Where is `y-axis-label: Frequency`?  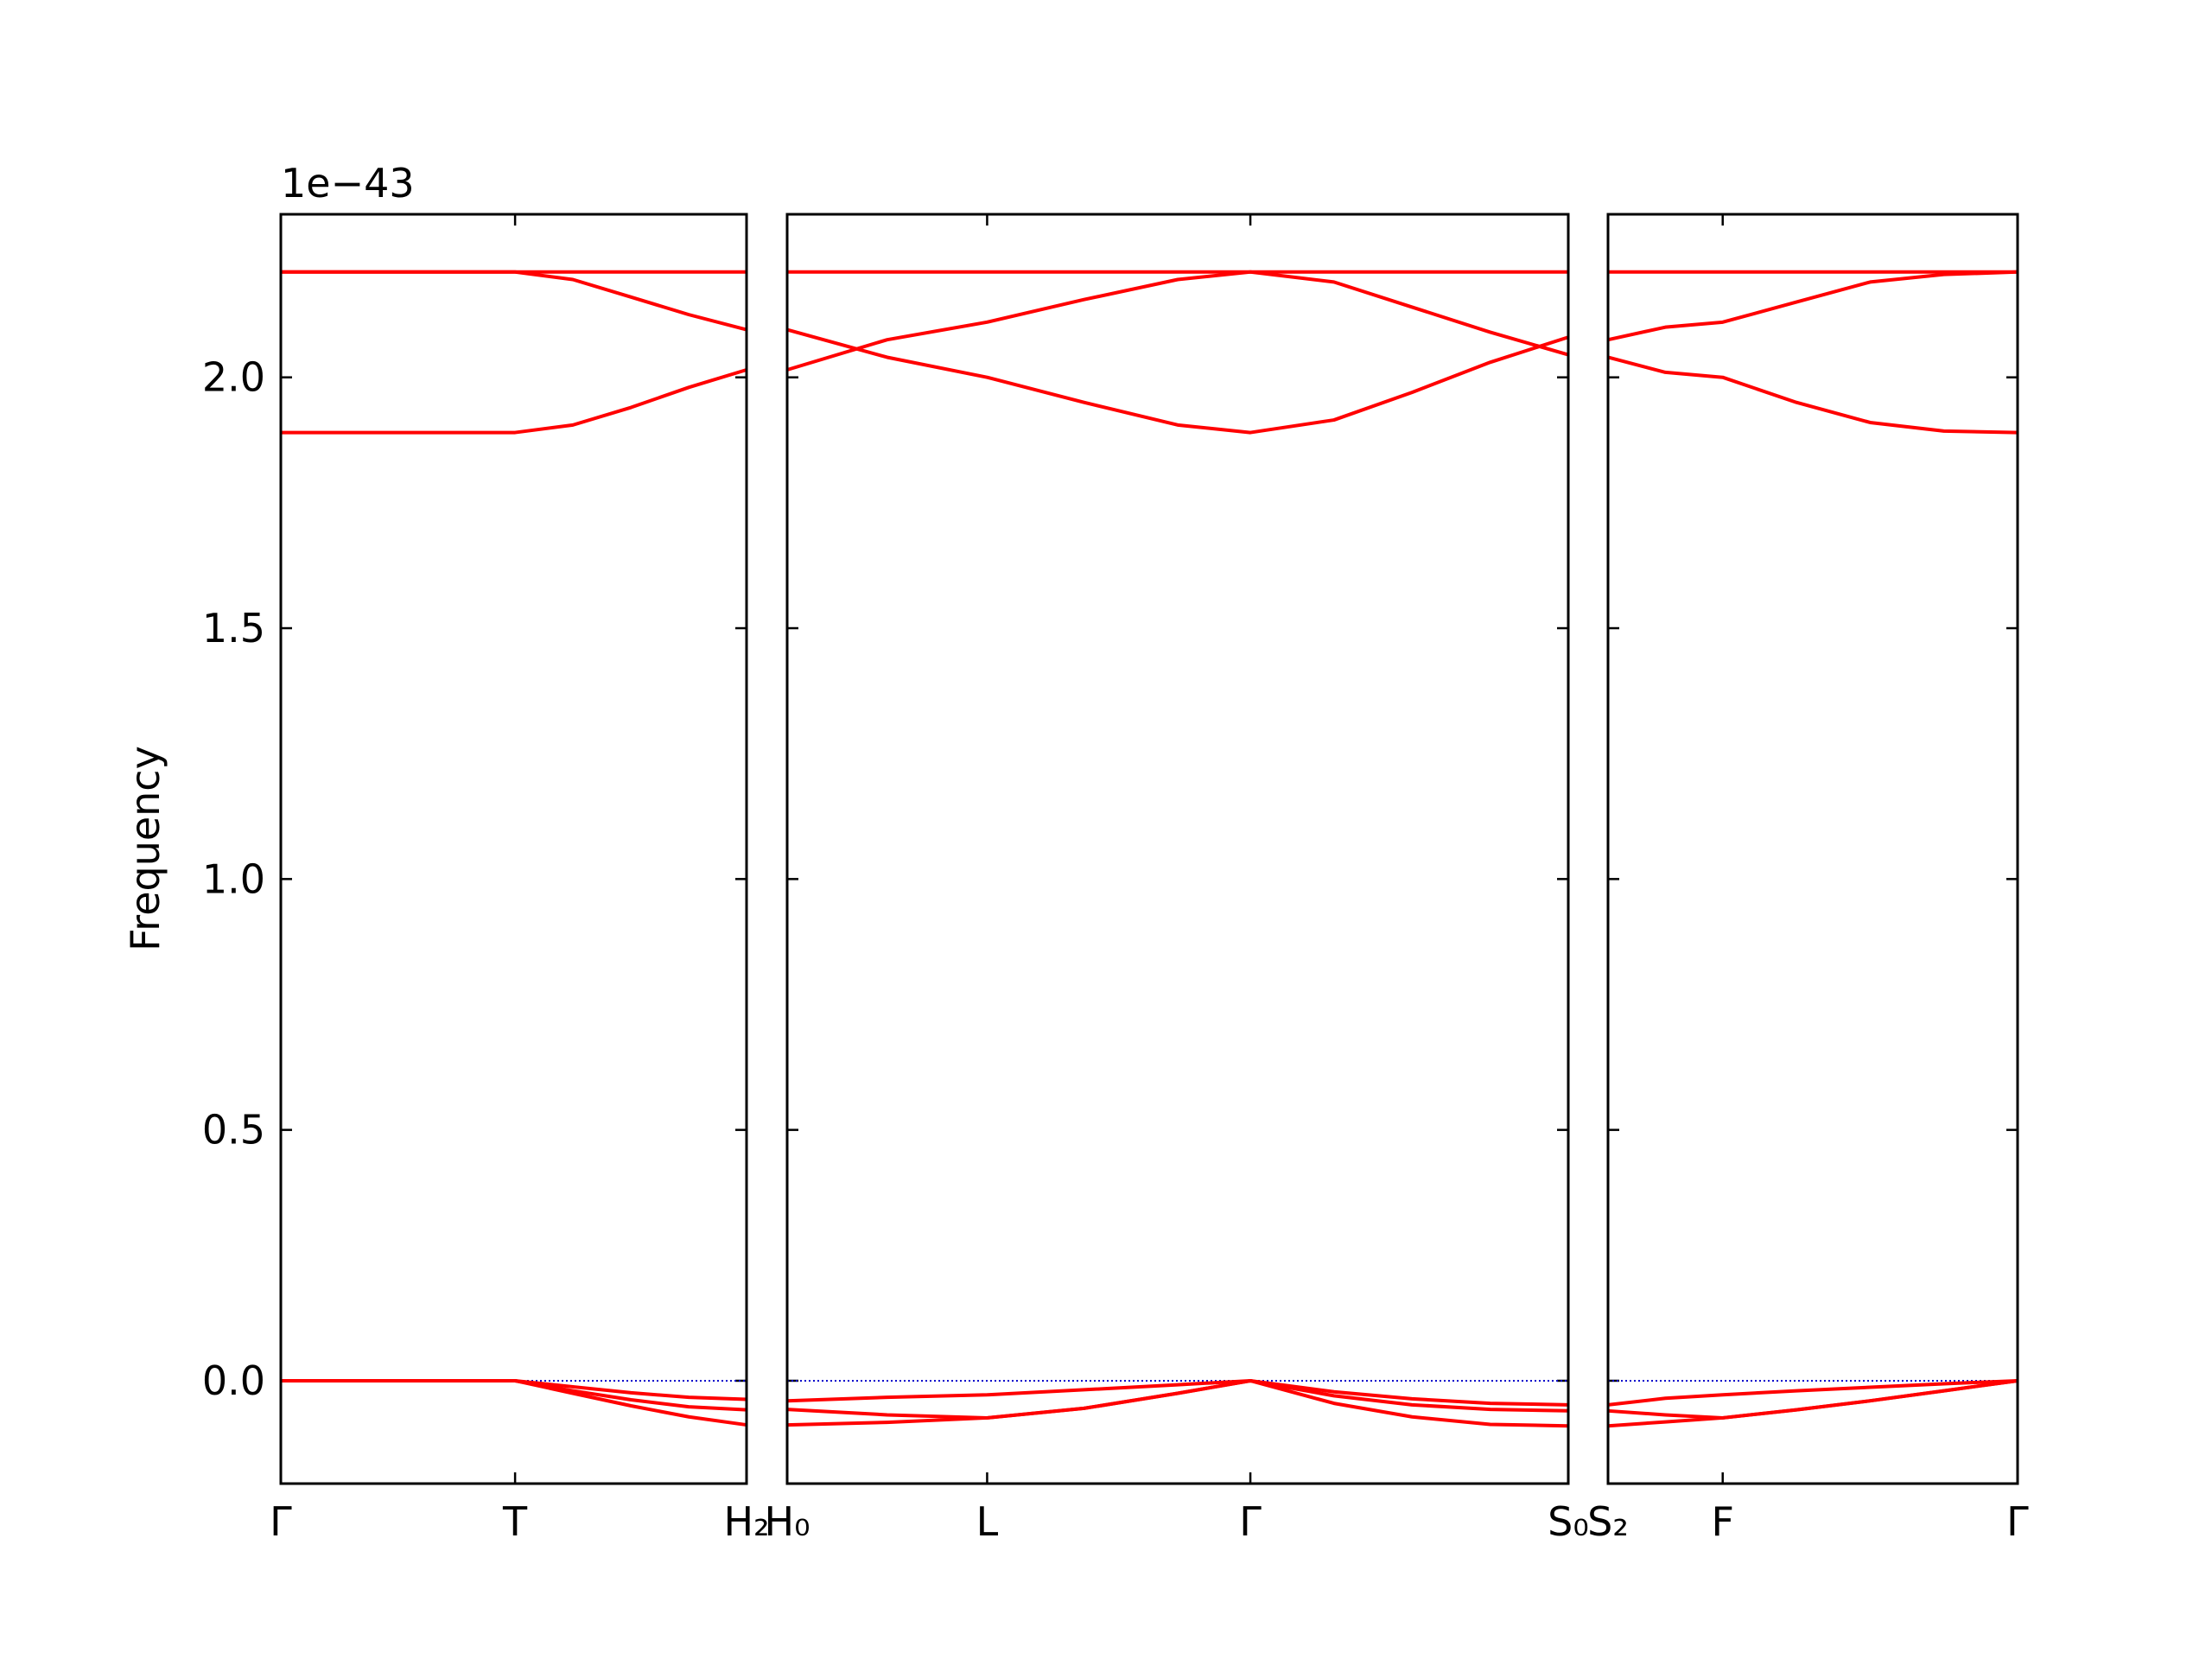 y-axis-label: Frequency is located at coordinates (145, 848).